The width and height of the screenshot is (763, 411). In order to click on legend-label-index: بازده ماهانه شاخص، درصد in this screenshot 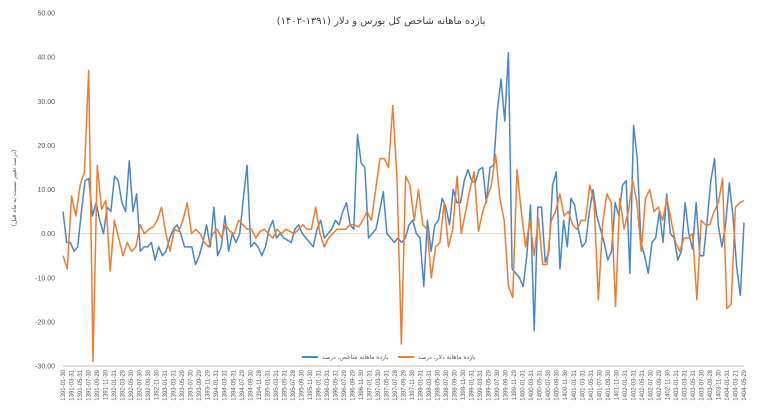, I will do `click(355, 357)`.